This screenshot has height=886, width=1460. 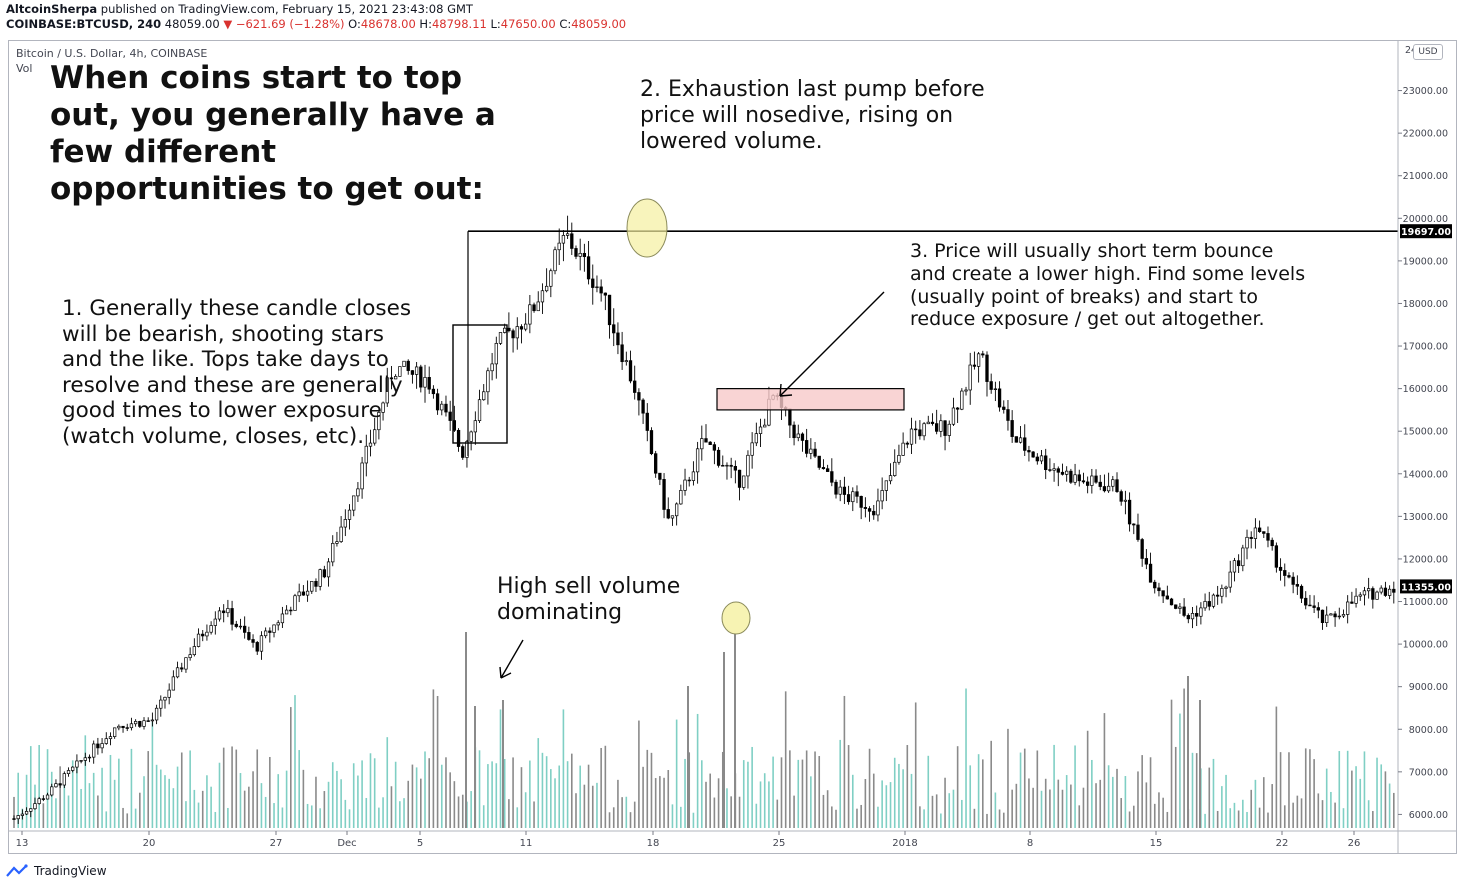 What do you see at coordinates (425, 24) in the screenshot?
I see `high-label: H:` at bounding box center [425, 24].